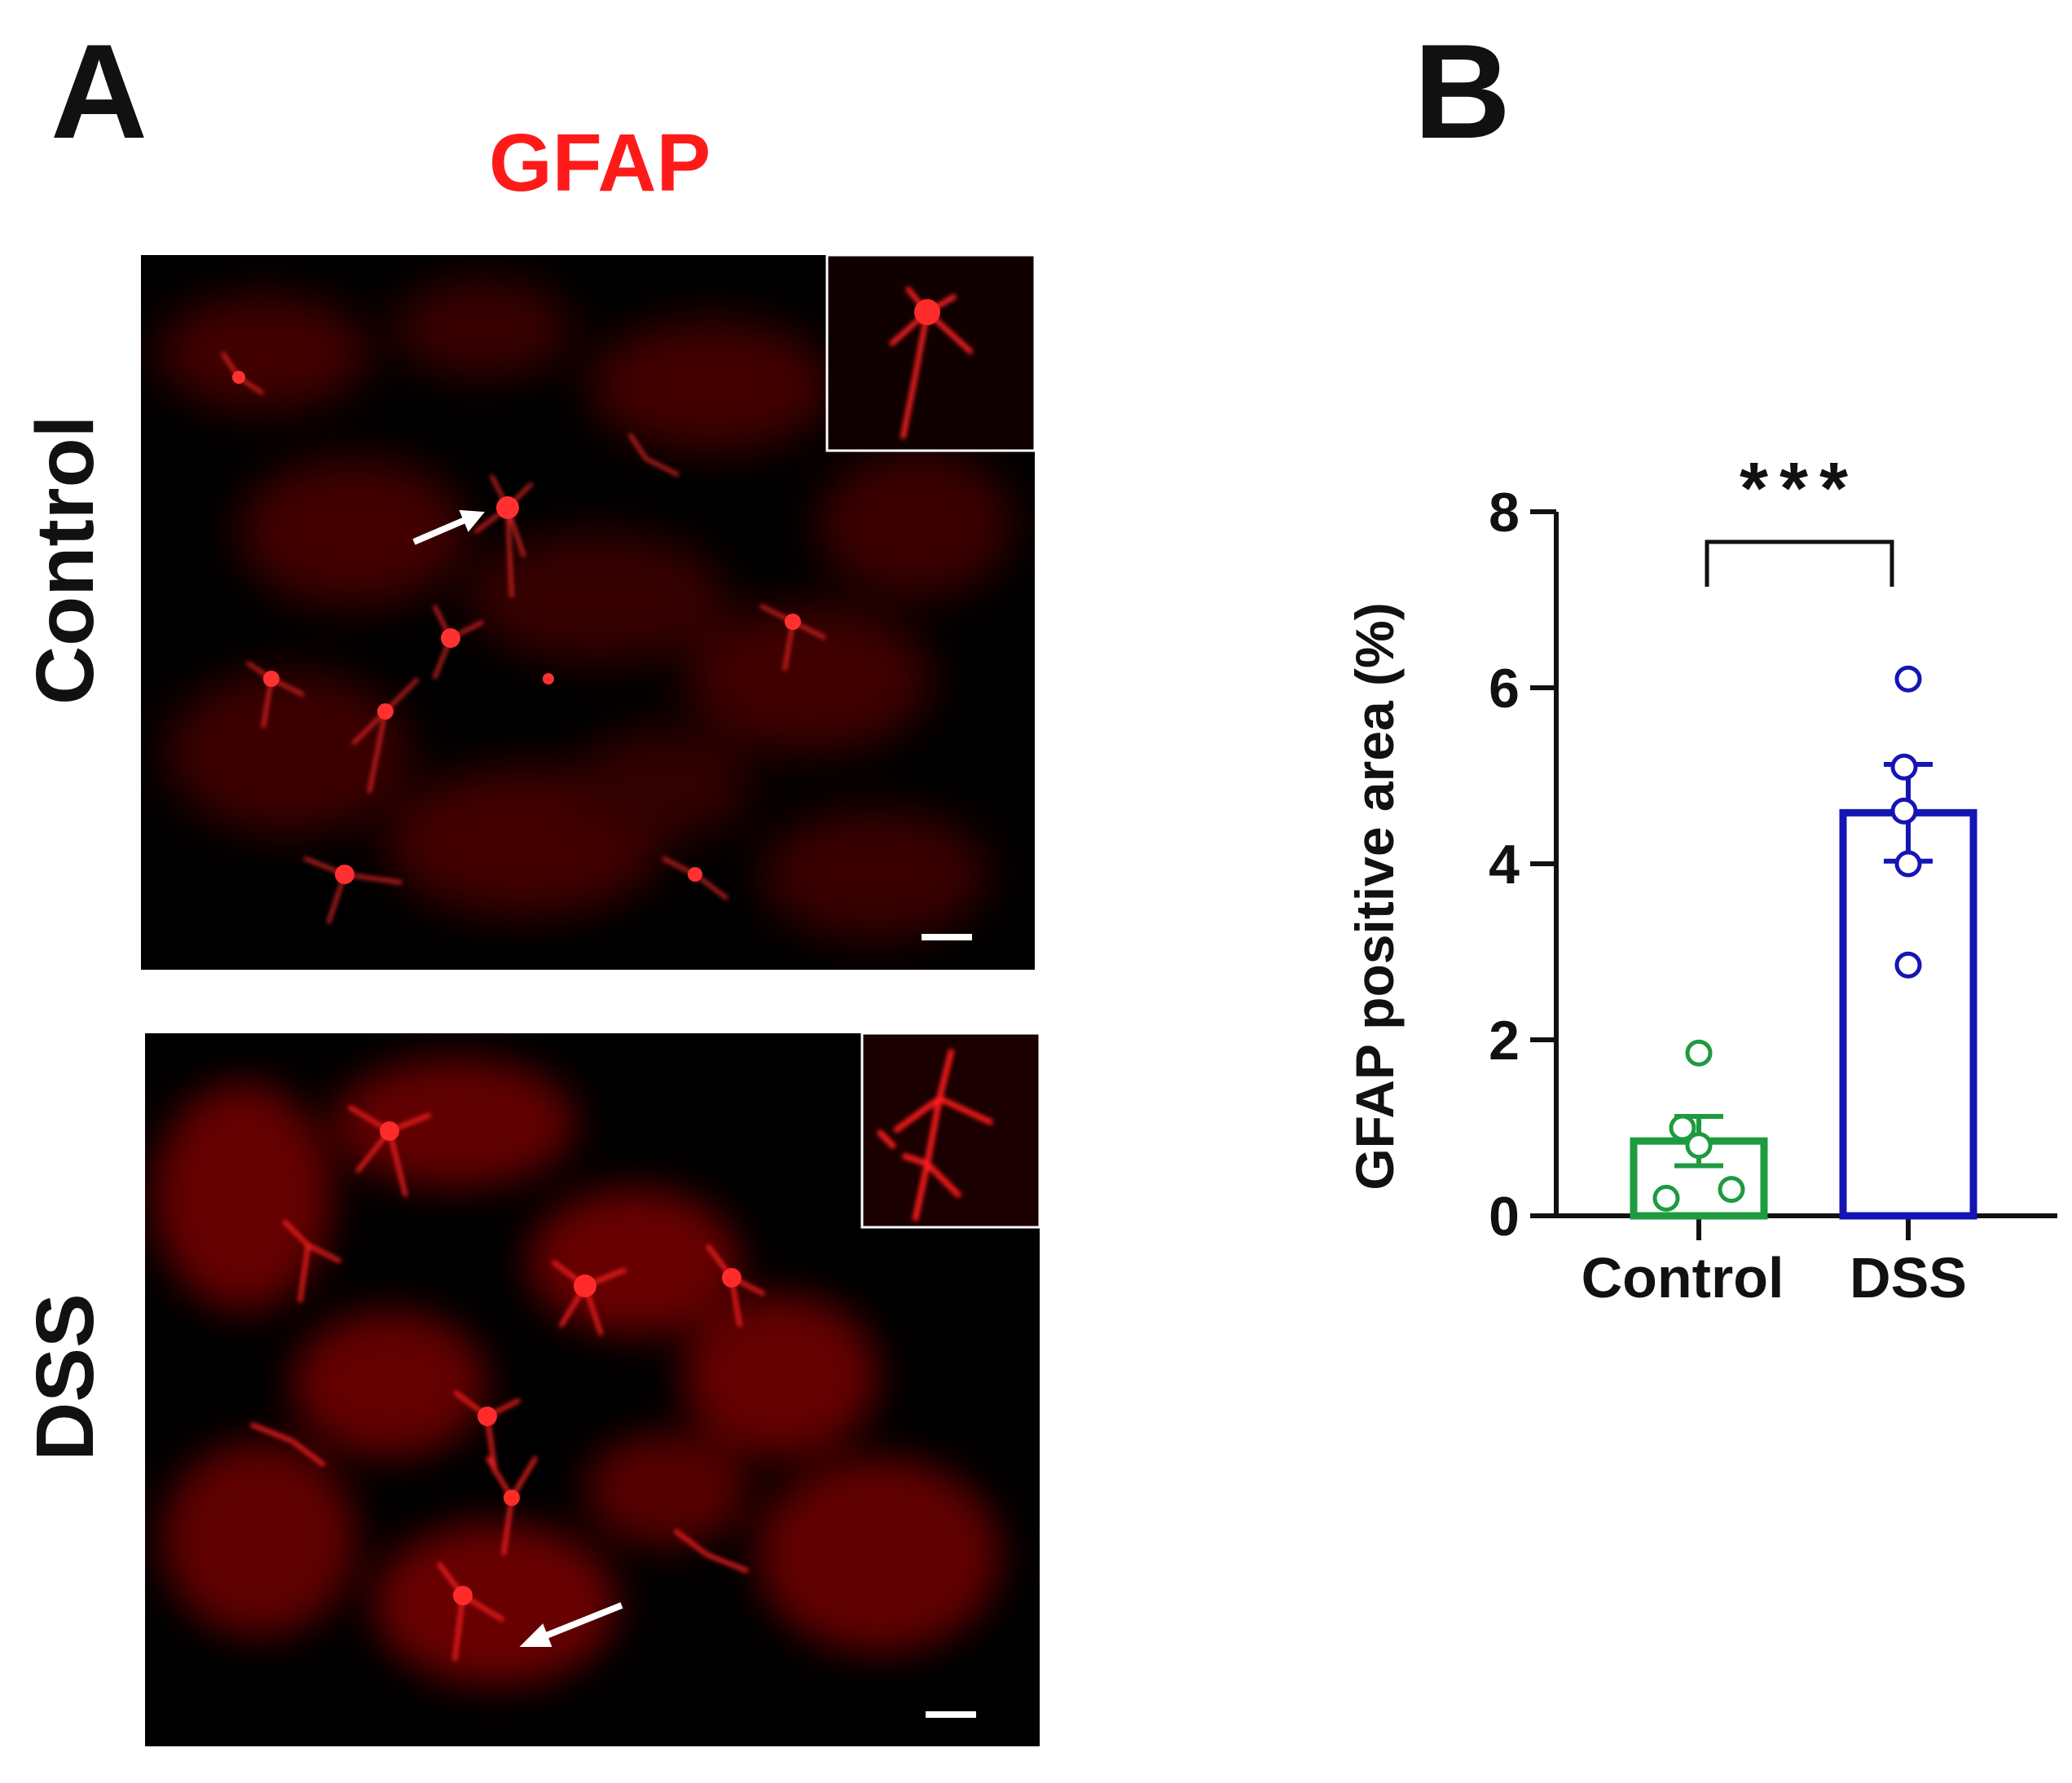 The image size is (2072, 1783). What do you see at coordinates (1799, 563) in the screenshot?
I see `significance-line` at bounding box center [1799, 563].